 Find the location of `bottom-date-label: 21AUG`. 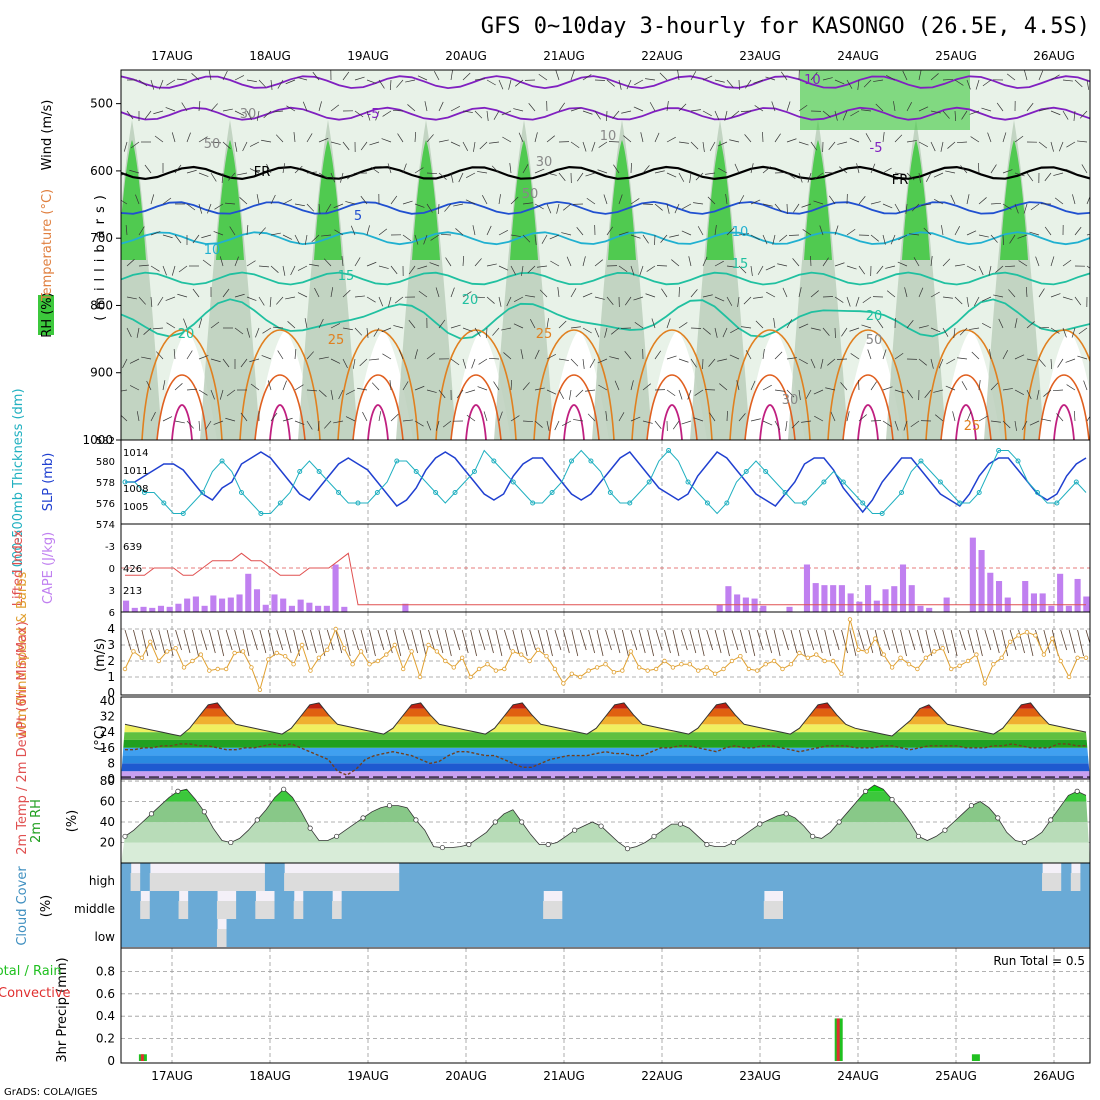

bottom-date-label: 21AUG is located at coordinates (564, 1076).